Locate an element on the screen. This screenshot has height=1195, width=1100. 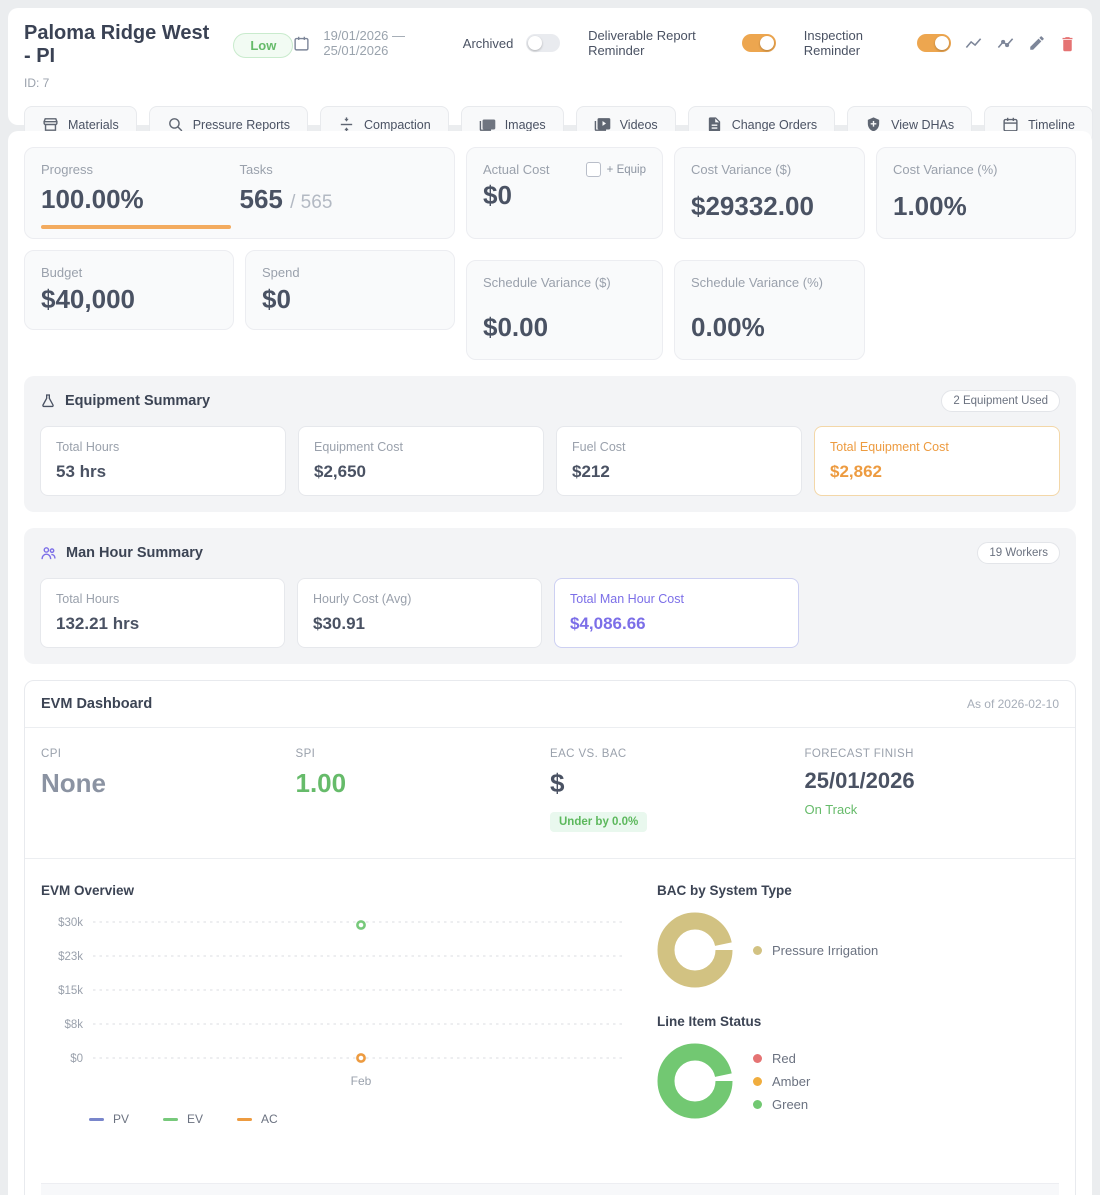
date-range: 19/01/2026 — 25/01/2026 is located at coordinates (364, 43).